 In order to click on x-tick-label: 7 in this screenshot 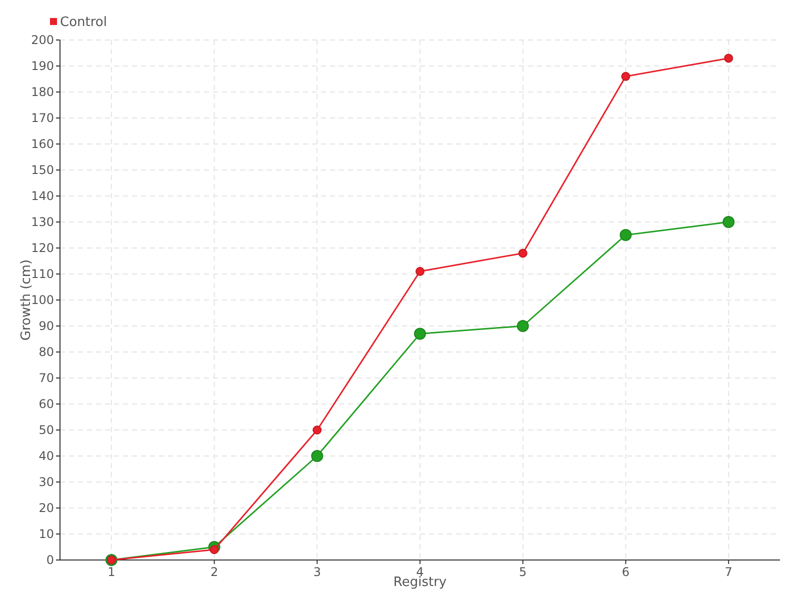, I will do `click(728, 572)`.